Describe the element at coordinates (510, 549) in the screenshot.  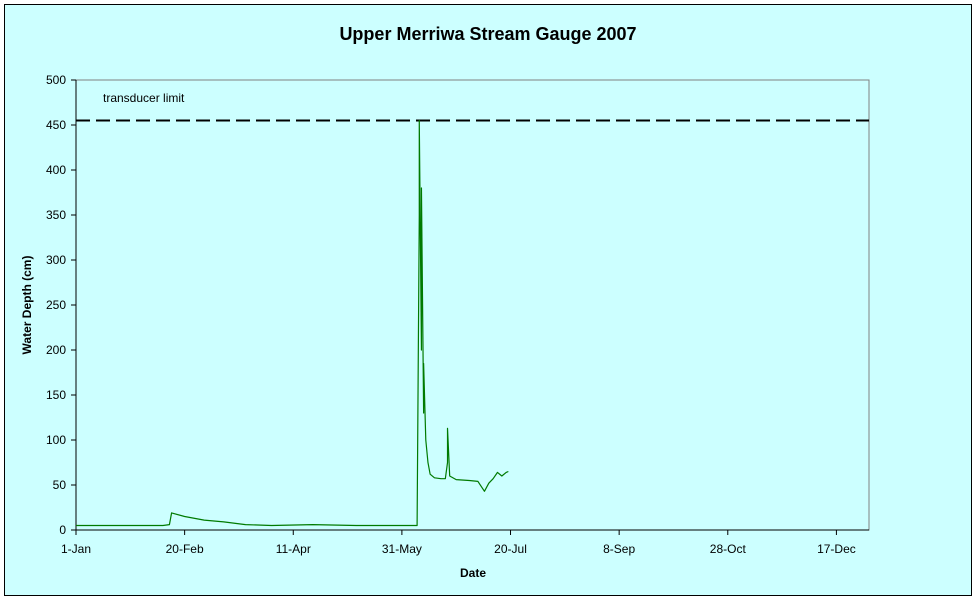
I see `x-tick-label: 20-Jul` at that location.